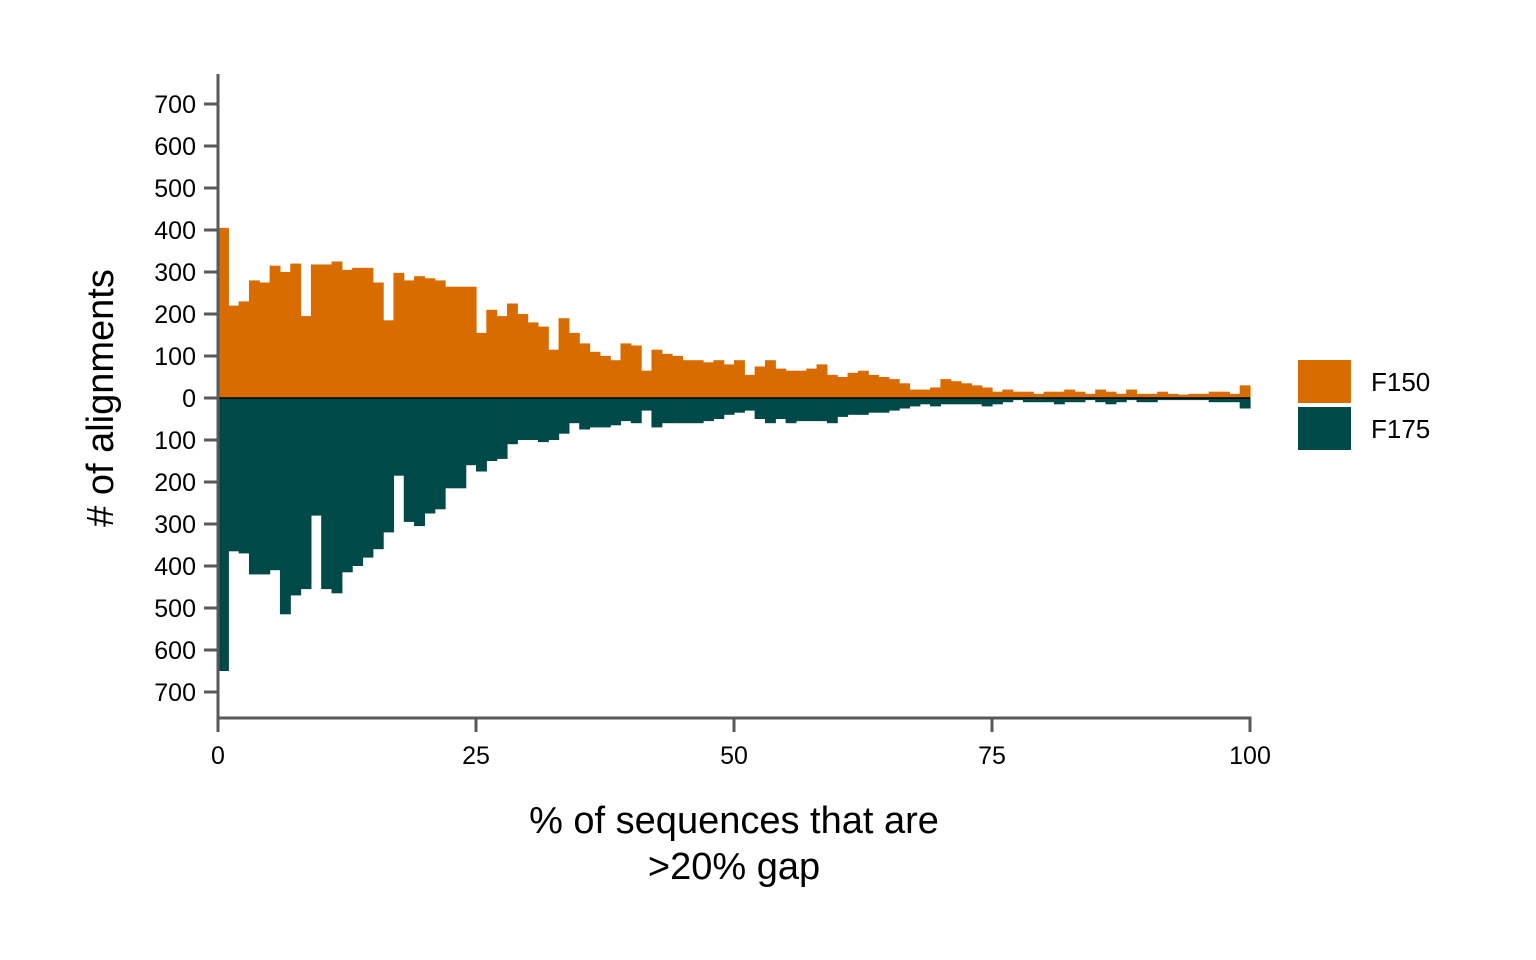 Image resolution: width=1536 pixels, height=960 pixels. Describe the element at coordinates (101, 398) in the screenshot. I see `y-axis-title: # of alignments` at that location.